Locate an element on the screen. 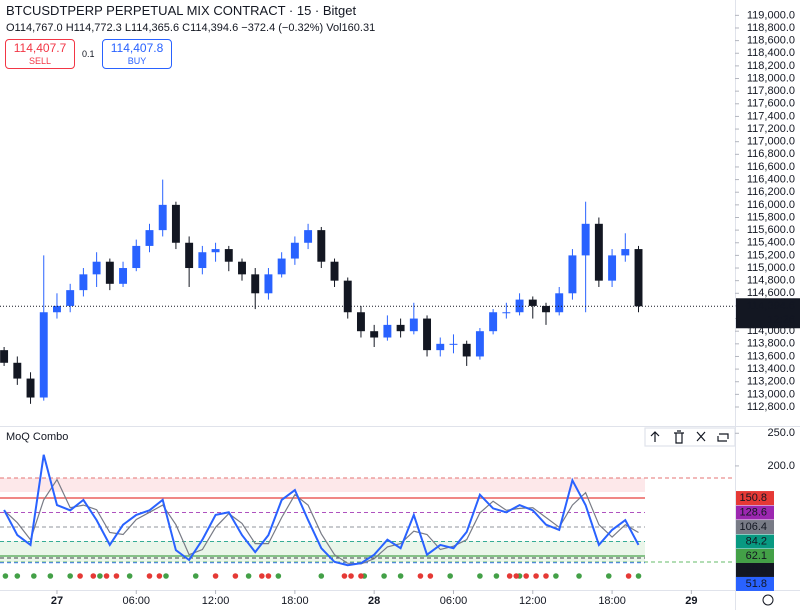 The image size is (800, 610). indicator-toolbar is located at coordinates (690, 437).